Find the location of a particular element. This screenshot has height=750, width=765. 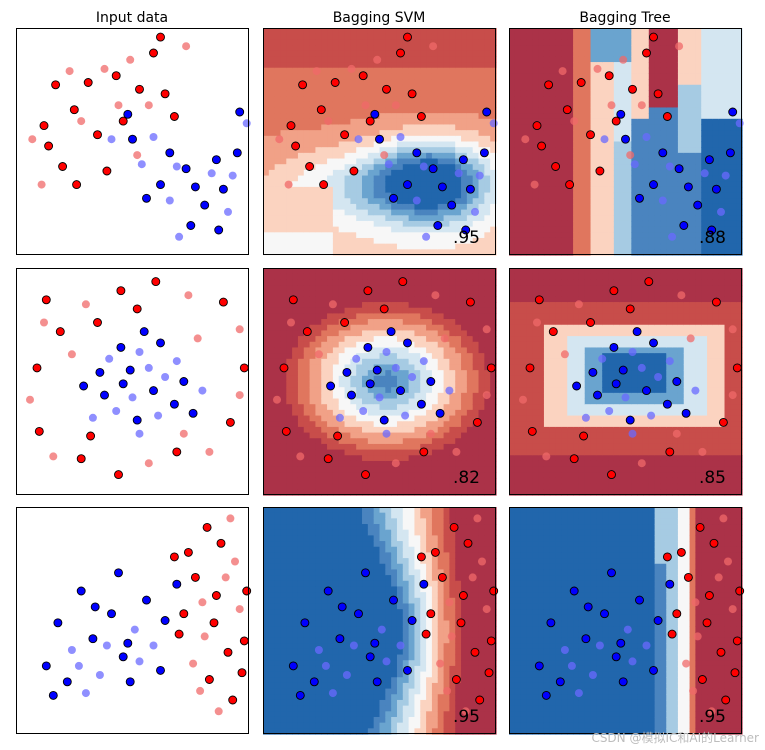

points is located at coordinates (386, 136).